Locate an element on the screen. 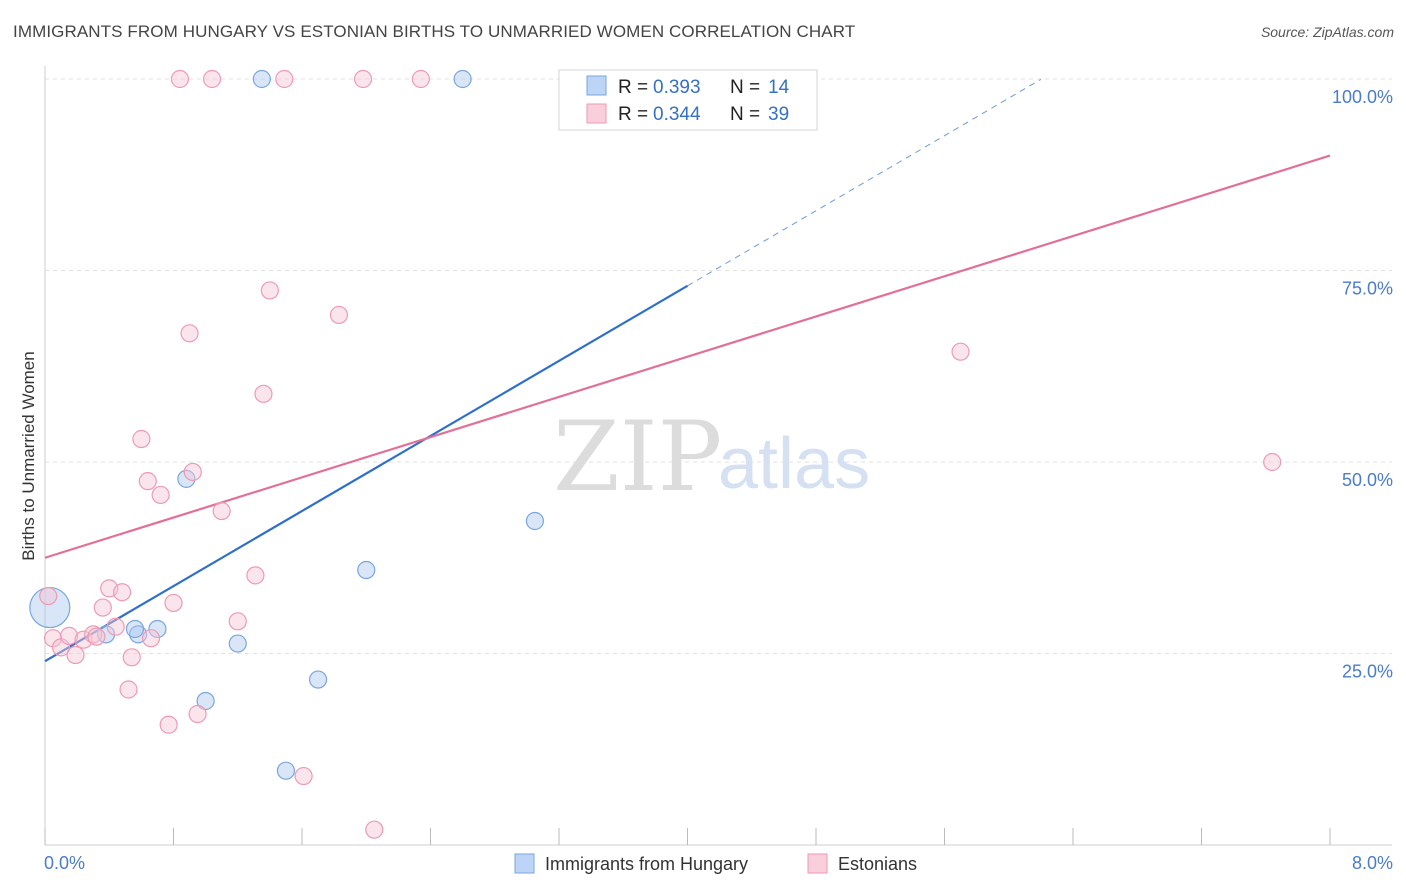 This screenshot has width=1406, height=892. source-credit: Source: ZipAtlas.com is located at coordinates (1327, 32).